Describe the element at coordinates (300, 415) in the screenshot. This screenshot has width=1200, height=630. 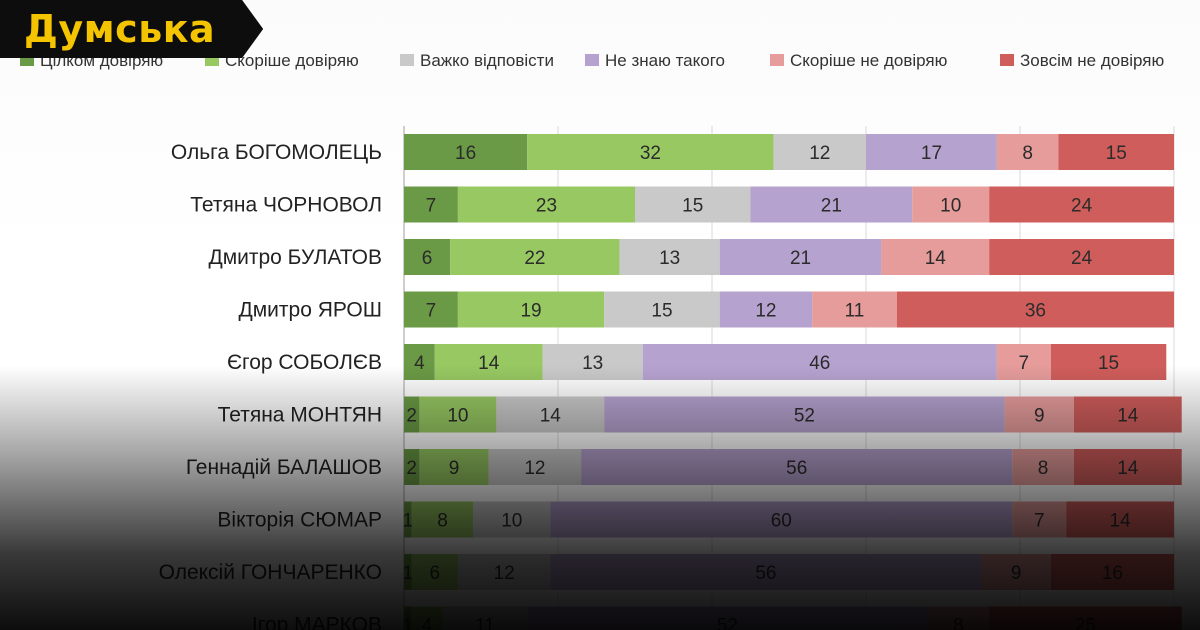
I see `category-label: Тетяна МОНТЯН` at that location.